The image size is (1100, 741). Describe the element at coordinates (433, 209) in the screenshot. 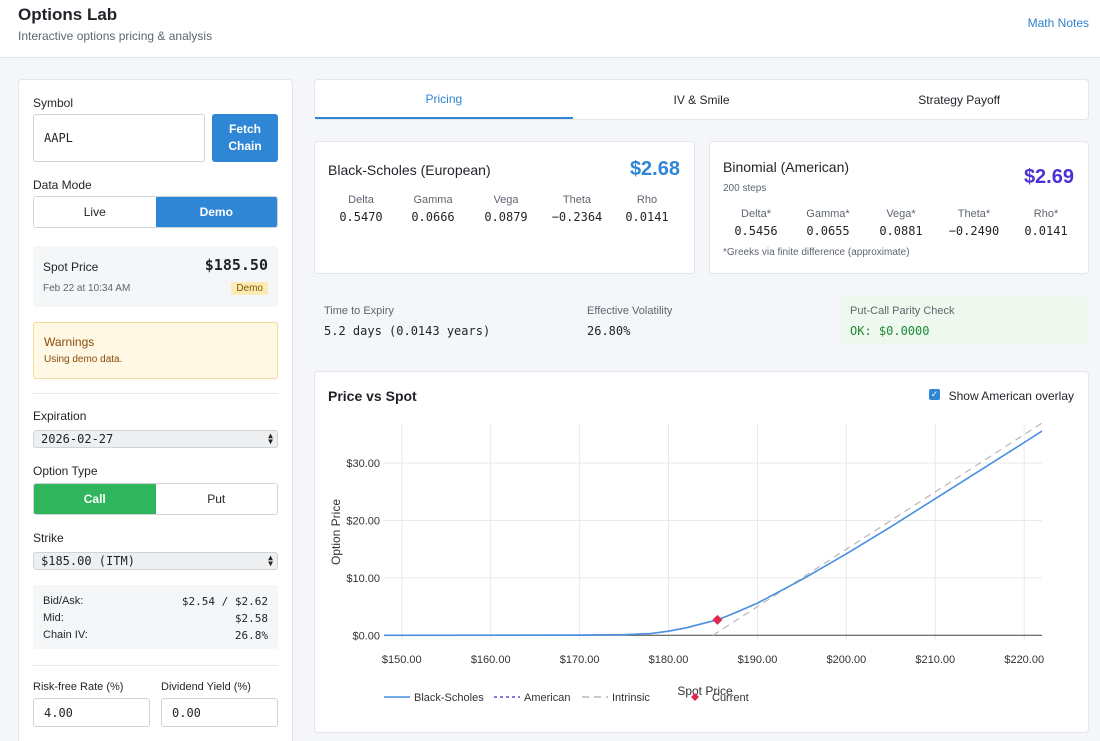

I see `greek-gamma: Gamma 0.0666` at that location.